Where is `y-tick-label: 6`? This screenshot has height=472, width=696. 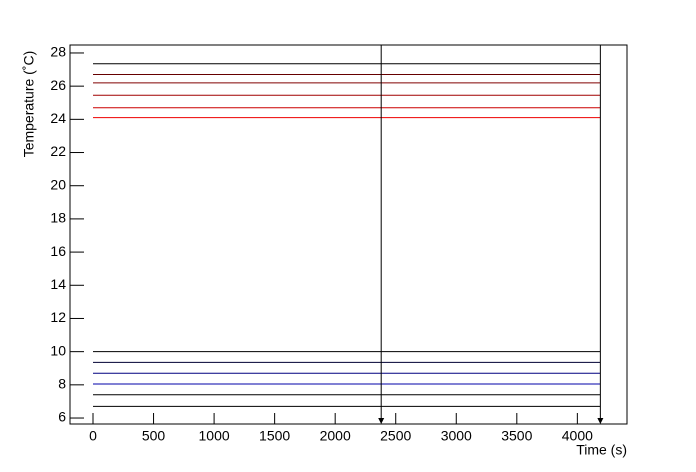
y-tick-label: 6 is located at coordinates (62, 417).